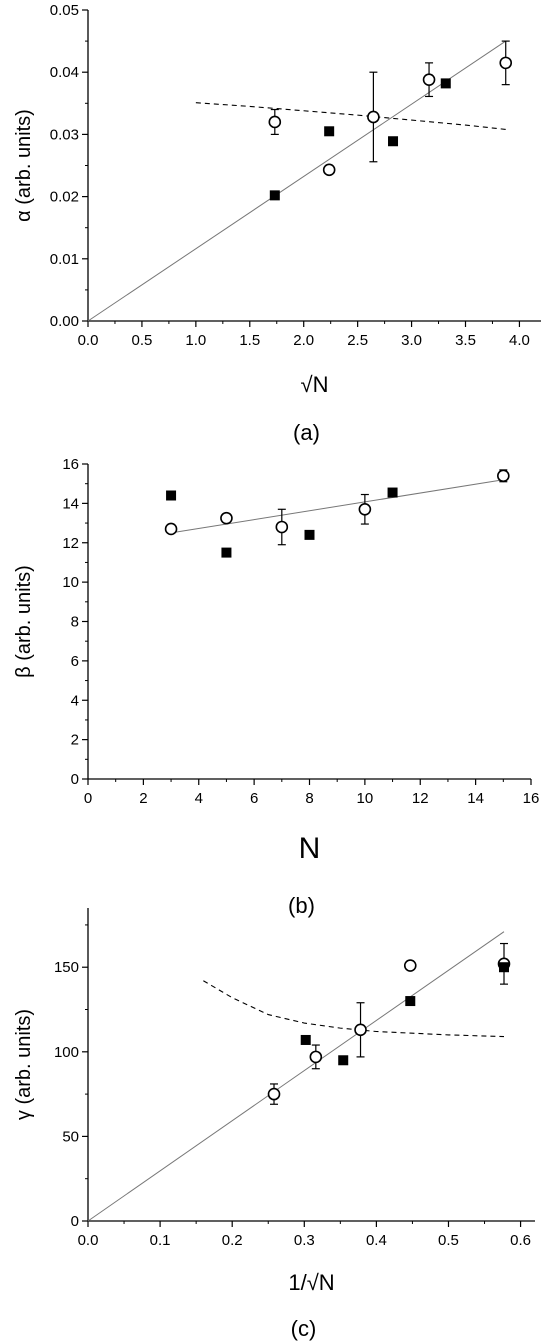 The height and width of the screenshot is (1343, 542). I want to click on x-tick-label: 16, so click(531, 798).